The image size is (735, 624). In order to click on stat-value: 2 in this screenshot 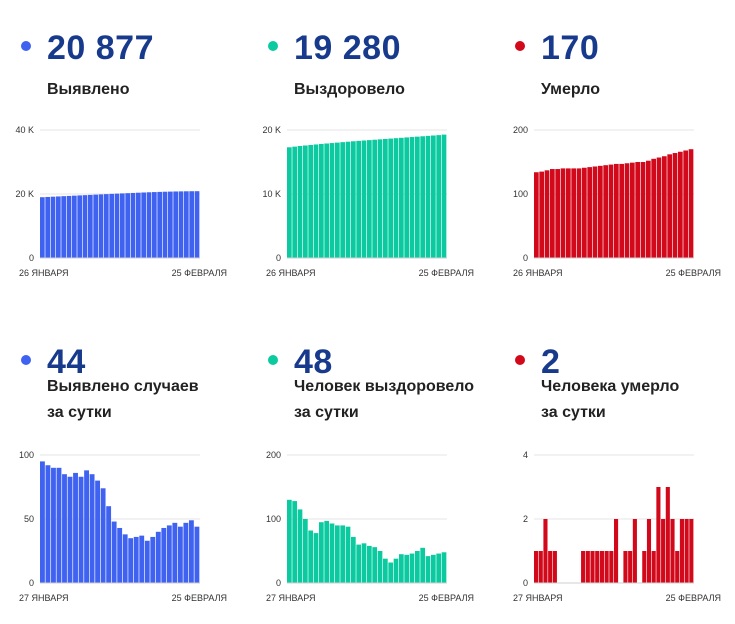, I will do `click(551, 362)`.